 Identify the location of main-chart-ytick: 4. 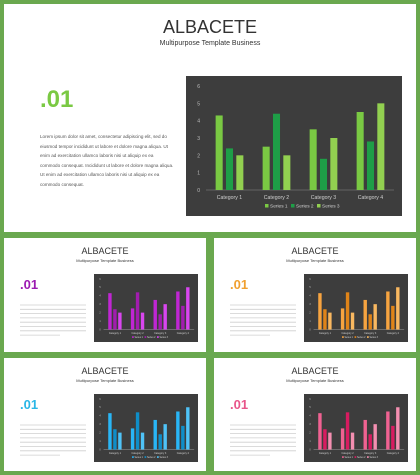
(198, 122).